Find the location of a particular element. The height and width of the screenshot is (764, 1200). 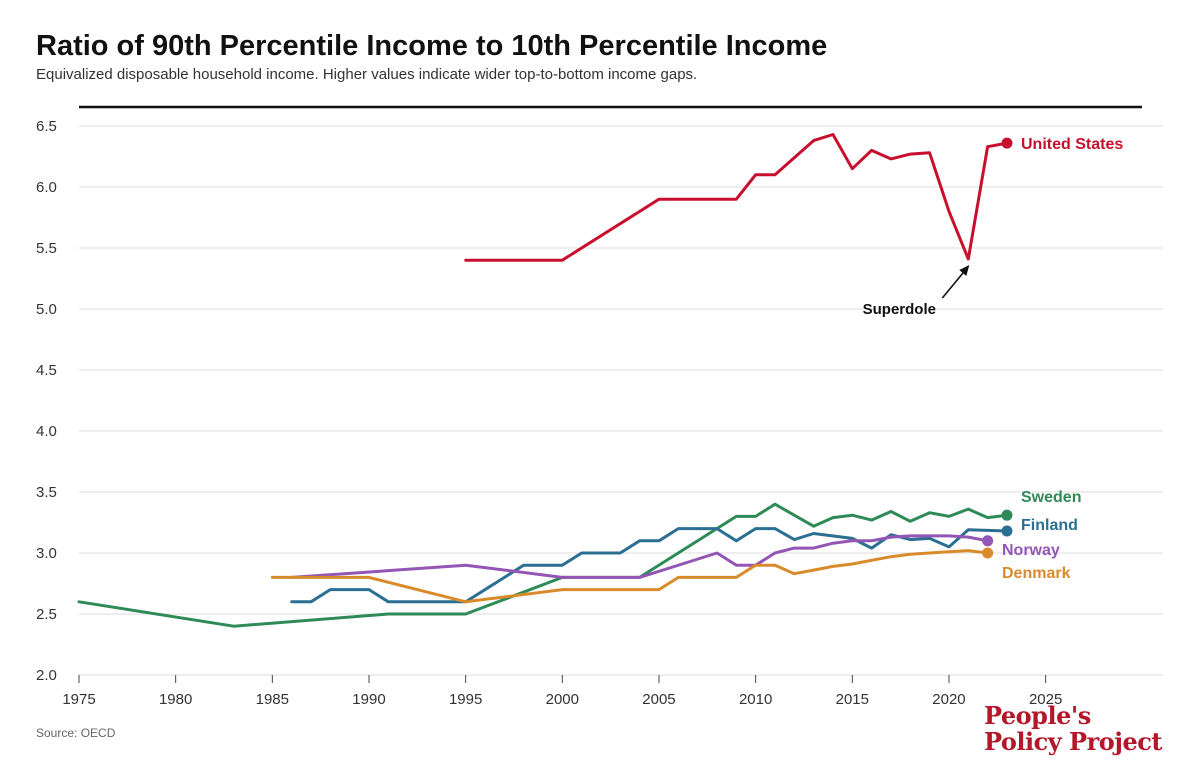

series-line-denmark is located at coordinates (630, 576).